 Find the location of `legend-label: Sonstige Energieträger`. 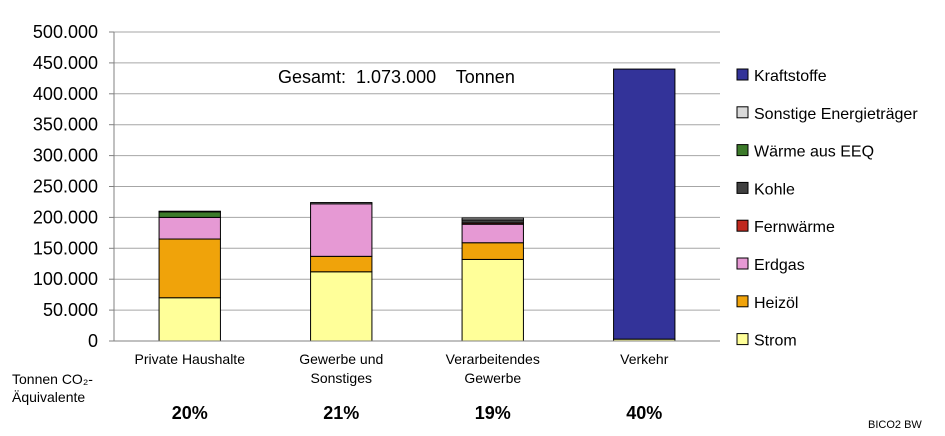

legend-label: Sonstige Energieträger is located at coordinates (836, 114).